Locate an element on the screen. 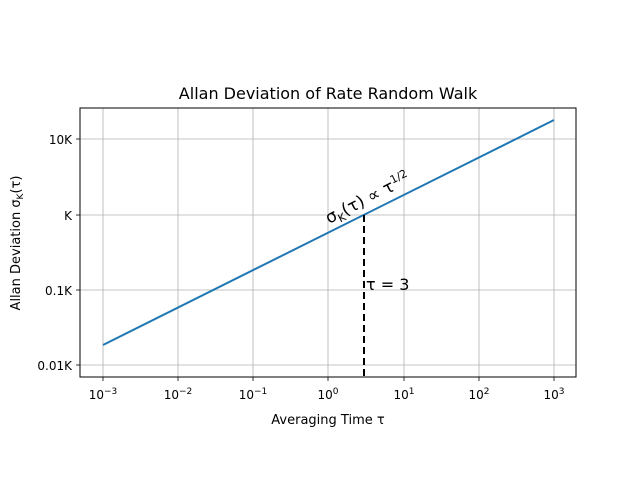 The image size is (640, 480). svg-text: 10⁻³ is located at coordinates (103, 394).